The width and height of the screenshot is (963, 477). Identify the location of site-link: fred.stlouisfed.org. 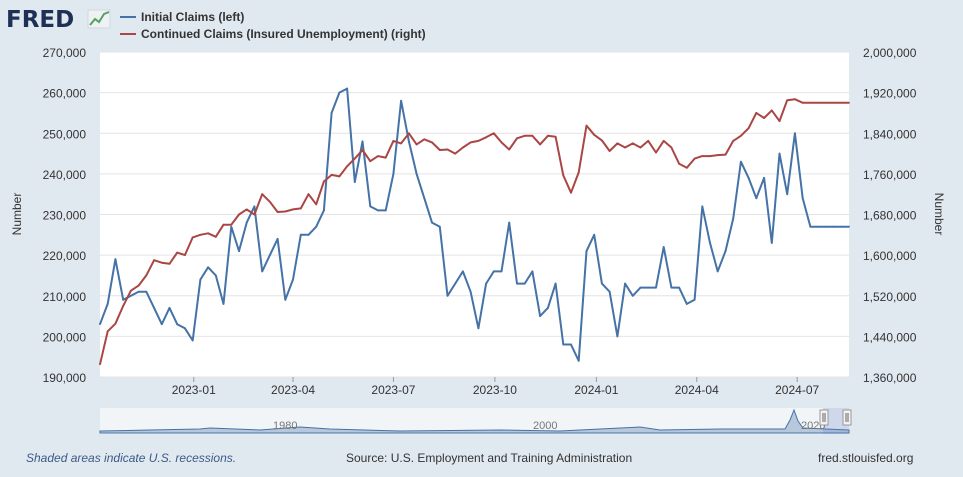
(866, 458).